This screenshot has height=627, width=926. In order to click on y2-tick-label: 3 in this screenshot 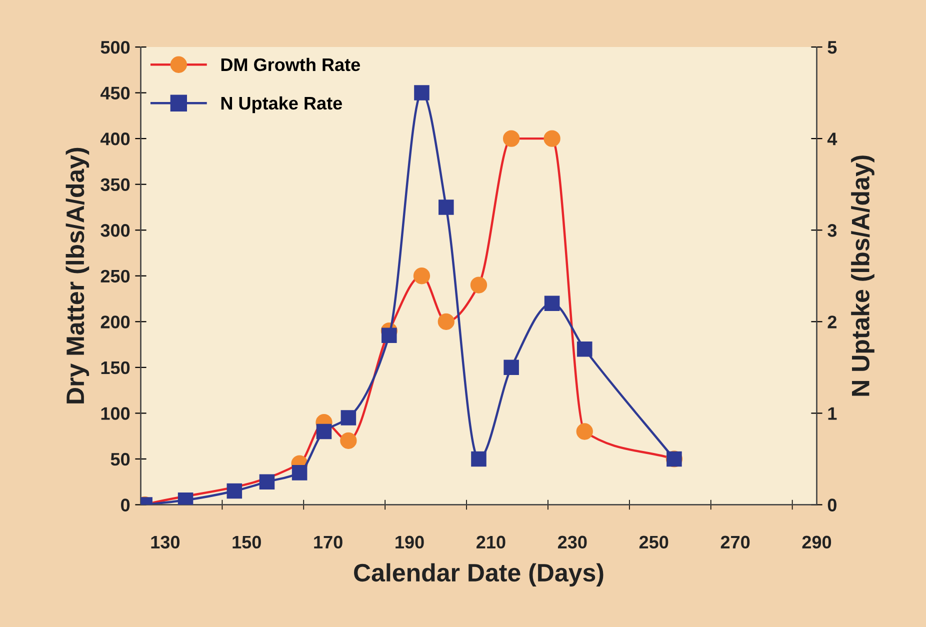, I will do `click(832, 230)`.